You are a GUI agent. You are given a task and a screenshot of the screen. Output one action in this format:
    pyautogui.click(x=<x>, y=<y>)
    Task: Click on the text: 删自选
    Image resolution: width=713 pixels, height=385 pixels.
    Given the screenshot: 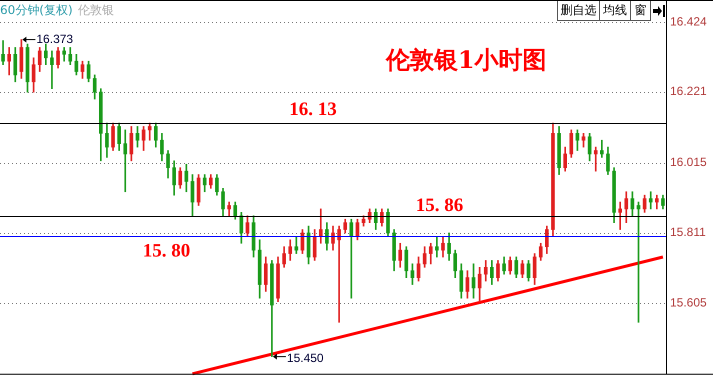 What is the action you would take?
    pyautogui.click(x=578, y=11)
    